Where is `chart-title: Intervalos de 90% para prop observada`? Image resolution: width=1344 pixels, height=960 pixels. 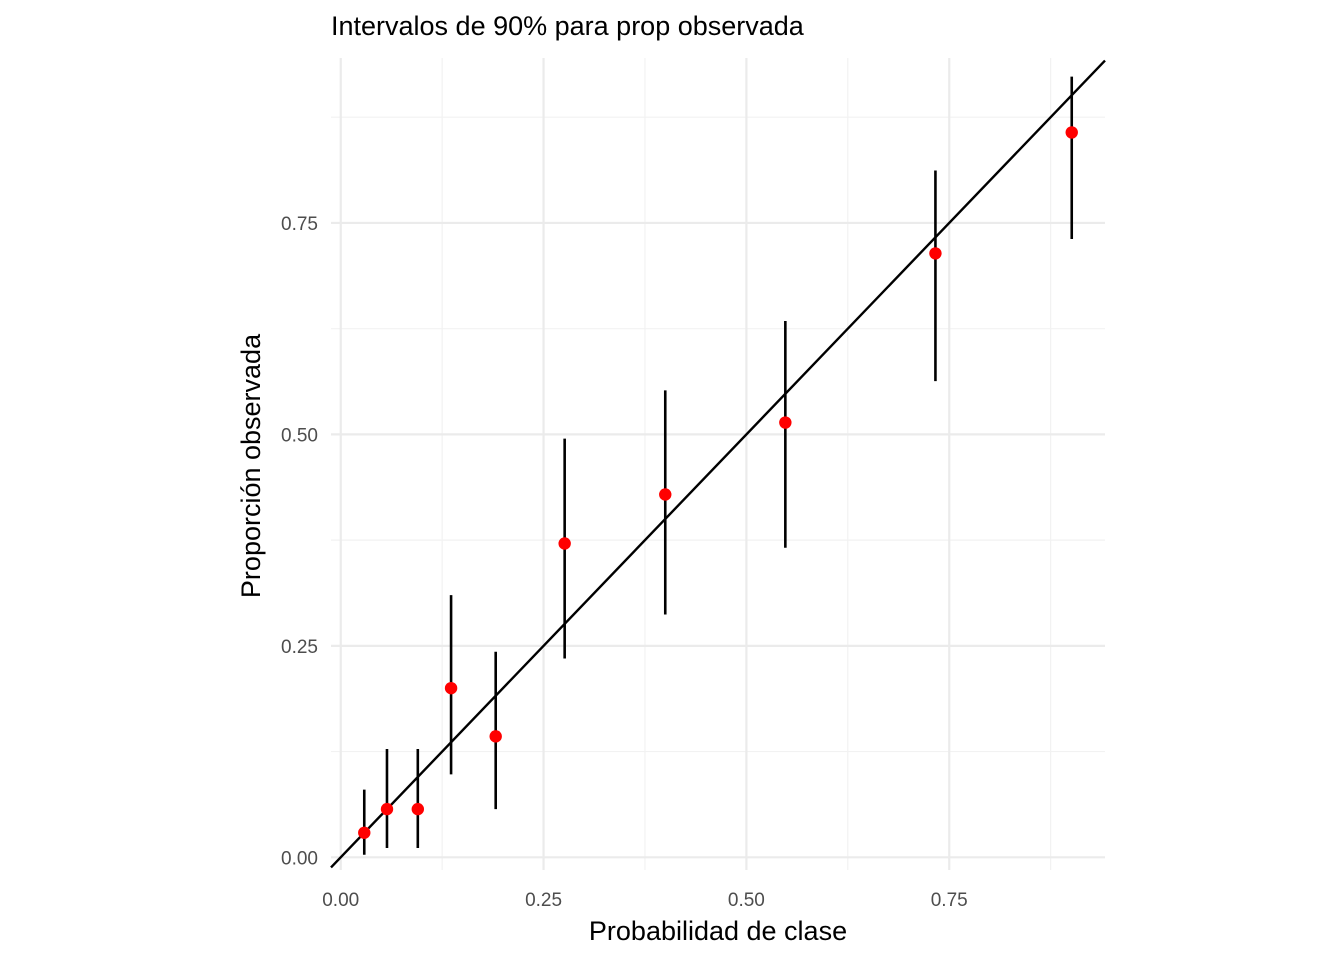
chart-title: Intervalos de 90% para prop observada is located at coordinates (568, 26).